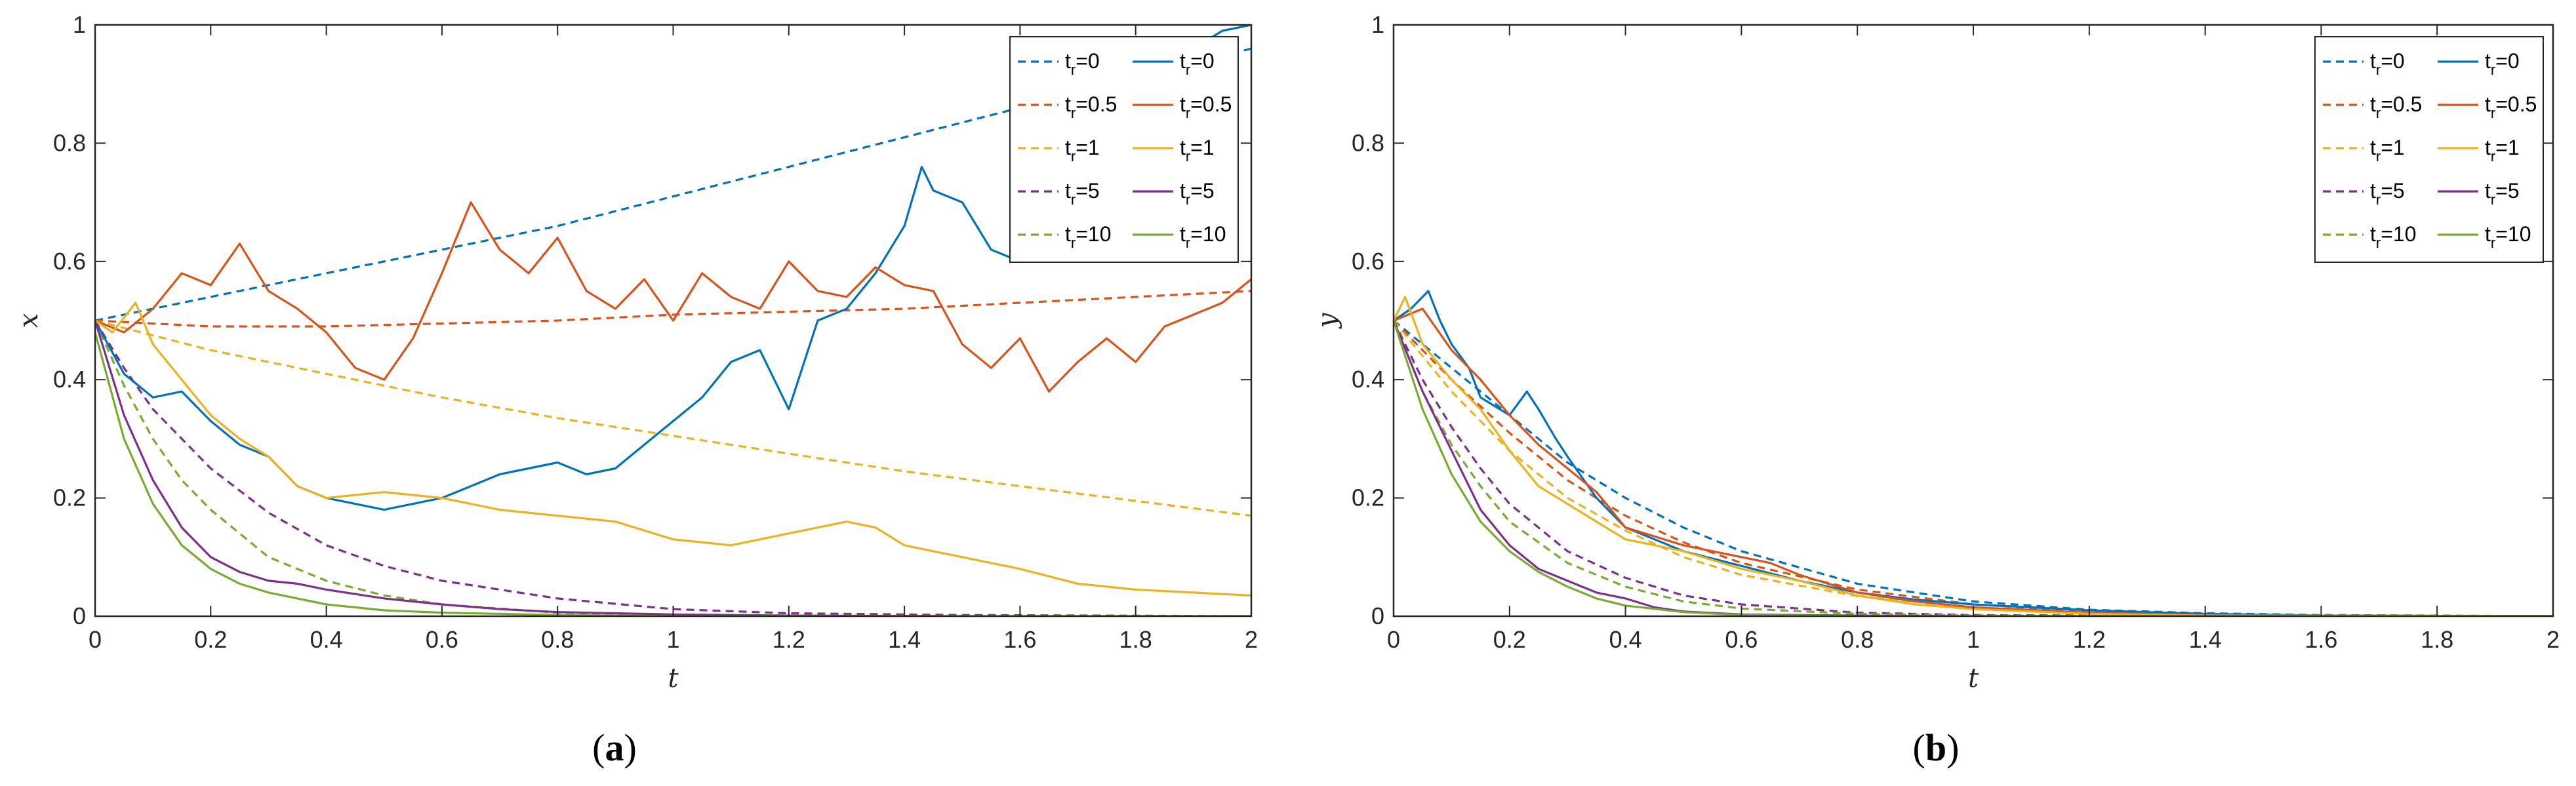  I want to click on legend-label-a-6: tr=0.5, so click(1206, 106).